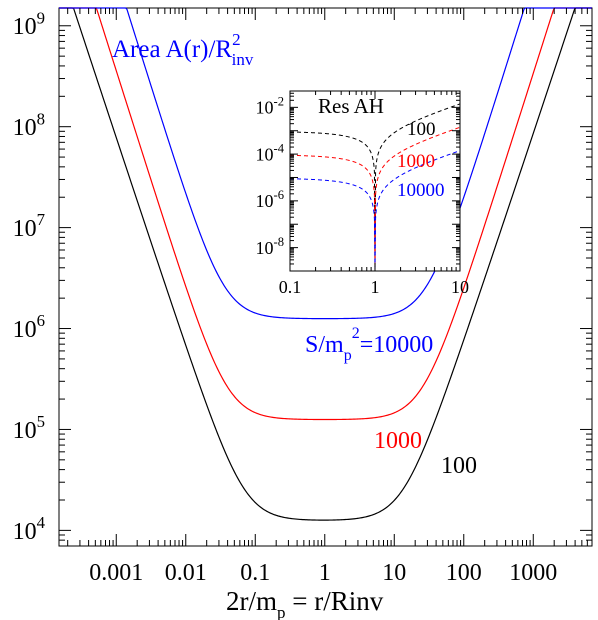 Image resolution: width=598 pixels, height=620 pixels. I want to click on y-tick-label: 10⁻⁶, so click(270, 199).